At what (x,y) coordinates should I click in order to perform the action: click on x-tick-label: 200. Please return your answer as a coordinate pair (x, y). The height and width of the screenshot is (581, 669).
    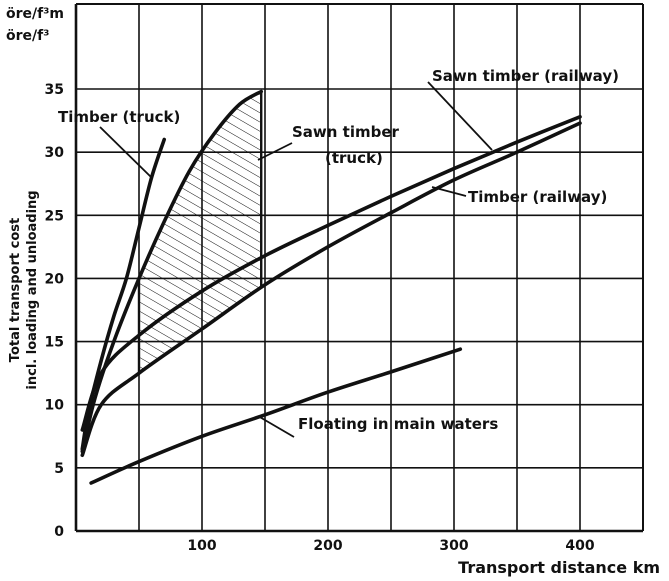
    Looking at the image, I should click on (327, 546).